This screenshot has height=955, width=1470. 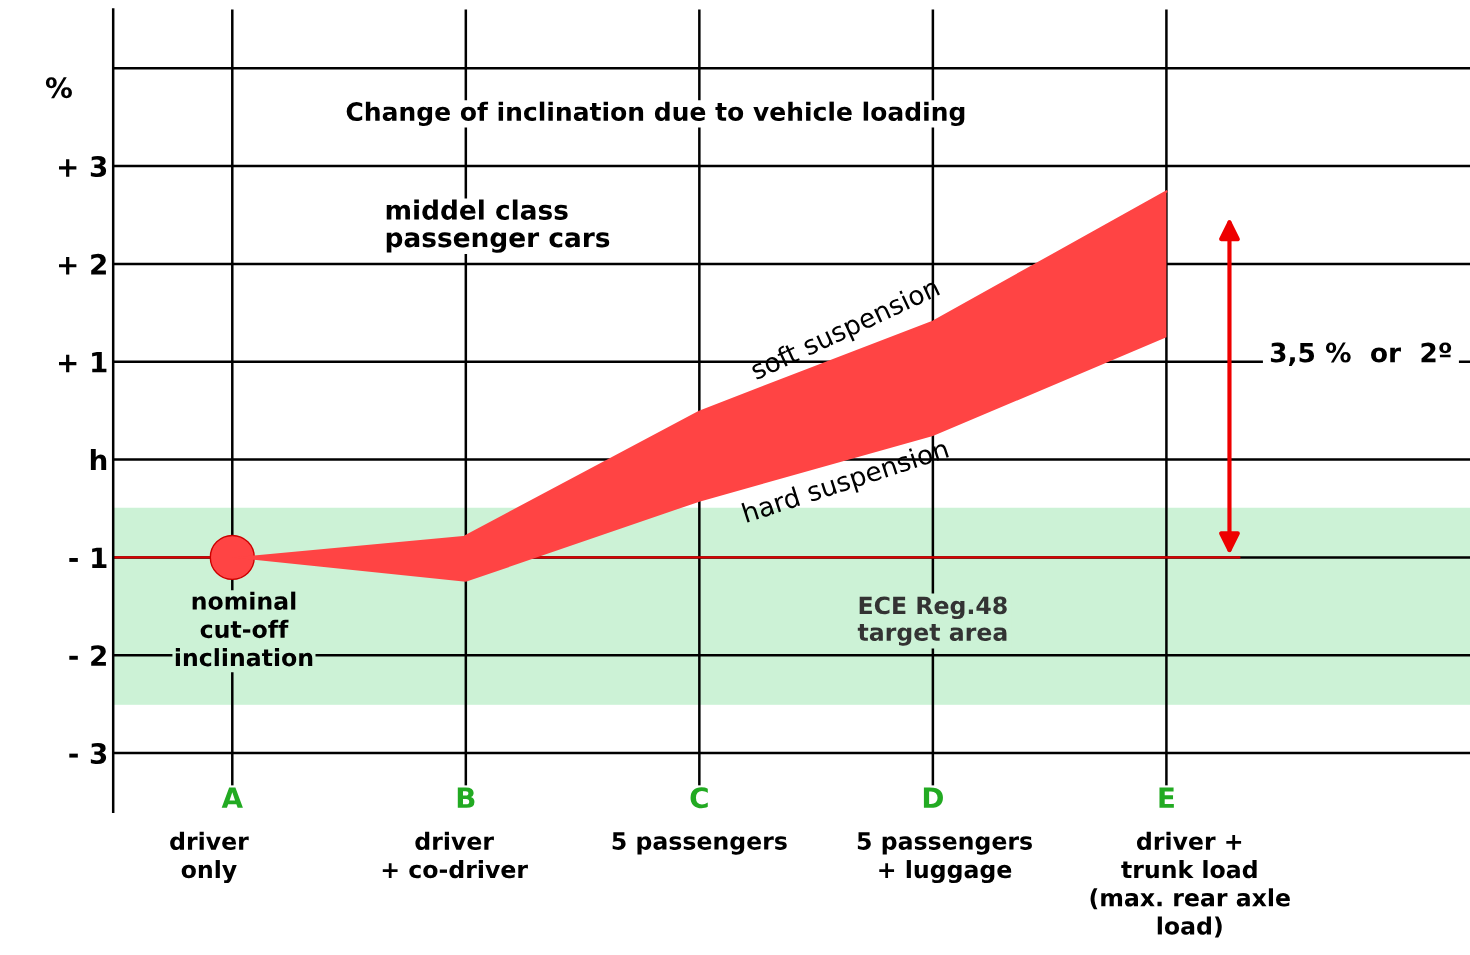 What do you see at coordinates (58, 88) in the screenshot?
I see `y-axis-title: %` at bounding box center [58, 88].